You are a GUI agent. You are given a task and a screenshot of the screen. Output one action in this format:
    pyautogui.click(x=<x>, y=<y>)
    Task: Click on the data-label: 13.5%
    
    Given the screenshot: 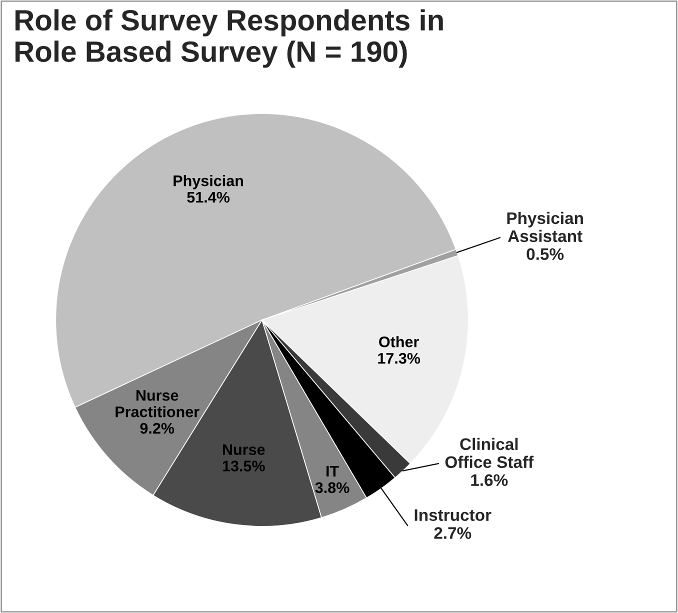 What is the action you would take?
    pyautogui.click(x=243, y=466)
    